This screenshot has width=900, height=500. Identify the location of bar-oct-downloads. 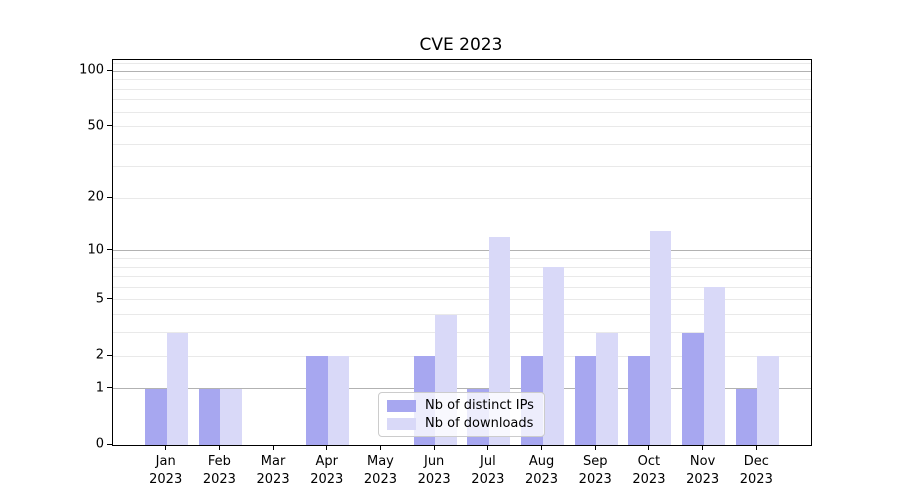
(660, 338).